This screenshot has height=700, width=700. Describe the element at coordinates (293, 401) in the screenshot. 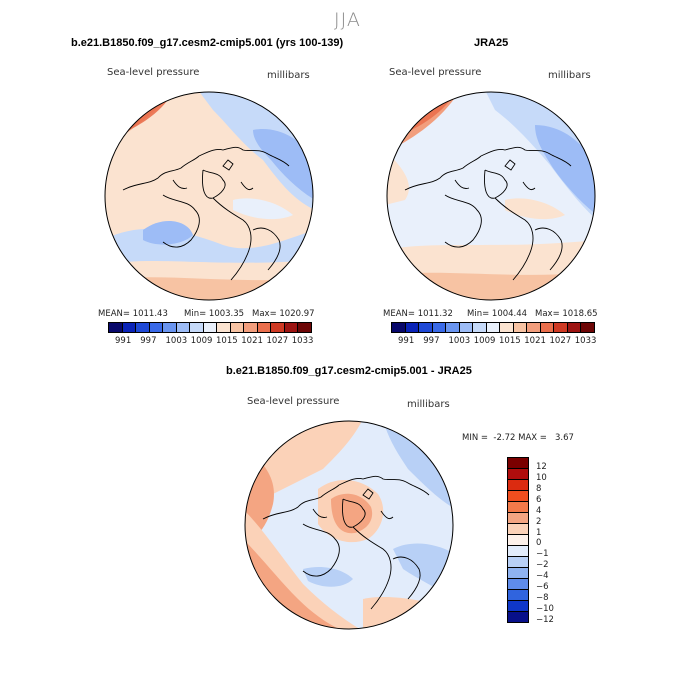

I see `variable-label-diff: Sea-level pressure` at that location.